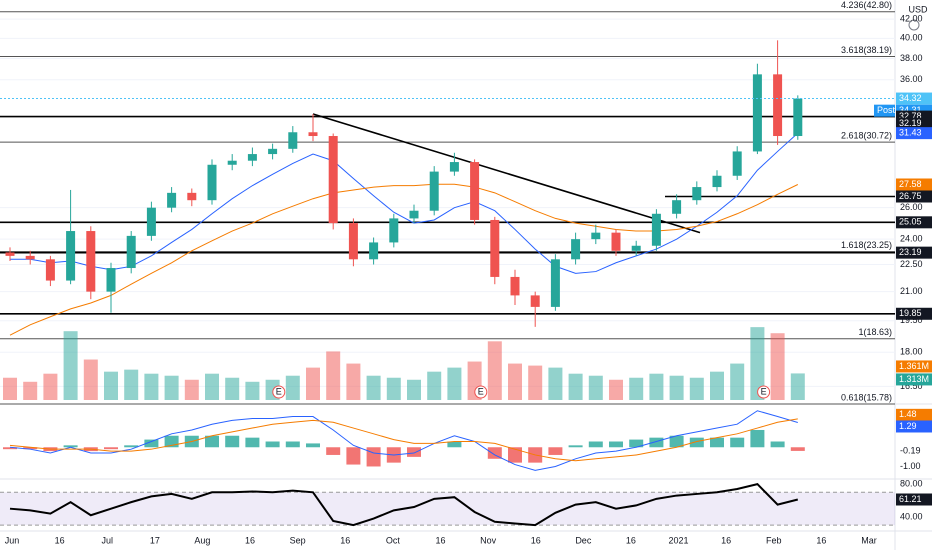 Image resolution: width=932 pixels, height=550 pixels. I want to click on volume-label: 1.313M, so click(914, 379).